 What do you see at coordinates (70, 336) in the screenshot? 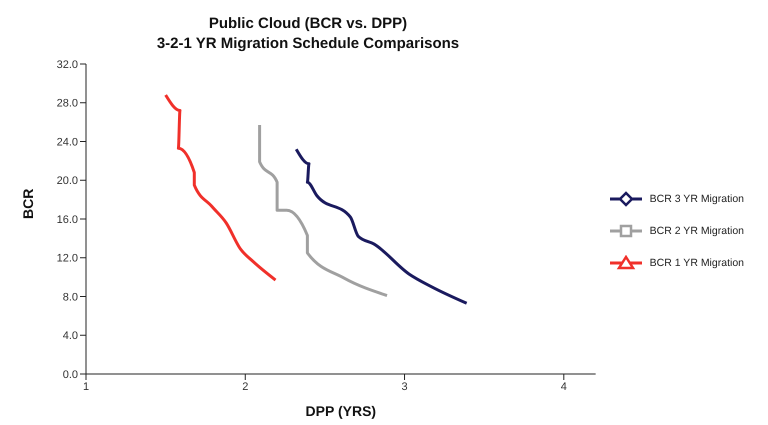
I see `y-tick-label: 4.0` at bounding box center [70, 336].